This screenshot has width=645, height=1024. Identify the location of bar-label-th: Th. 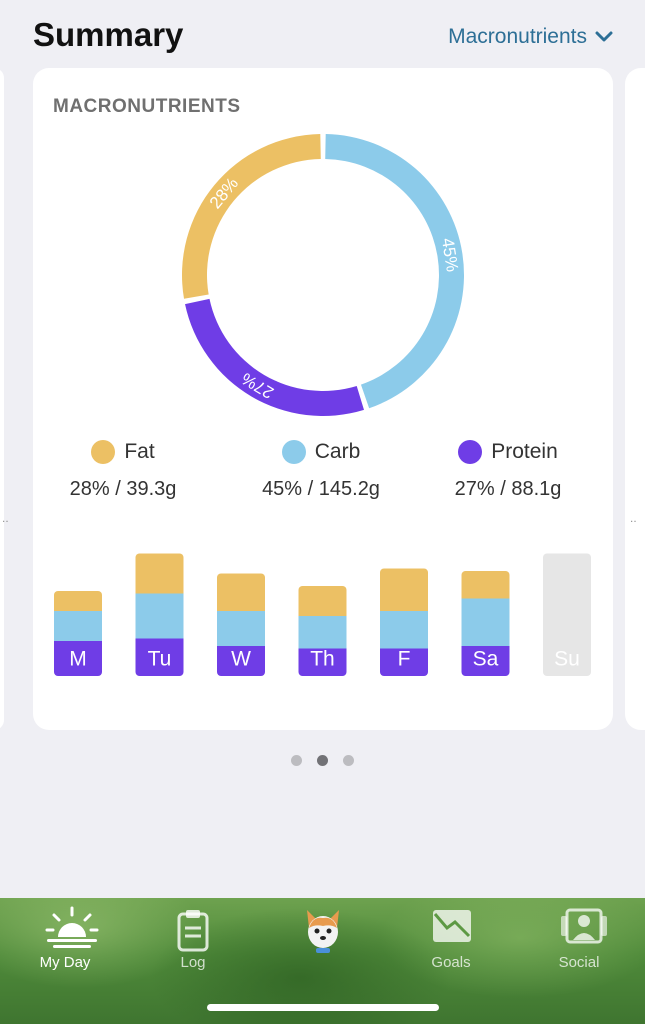
(322, 659).